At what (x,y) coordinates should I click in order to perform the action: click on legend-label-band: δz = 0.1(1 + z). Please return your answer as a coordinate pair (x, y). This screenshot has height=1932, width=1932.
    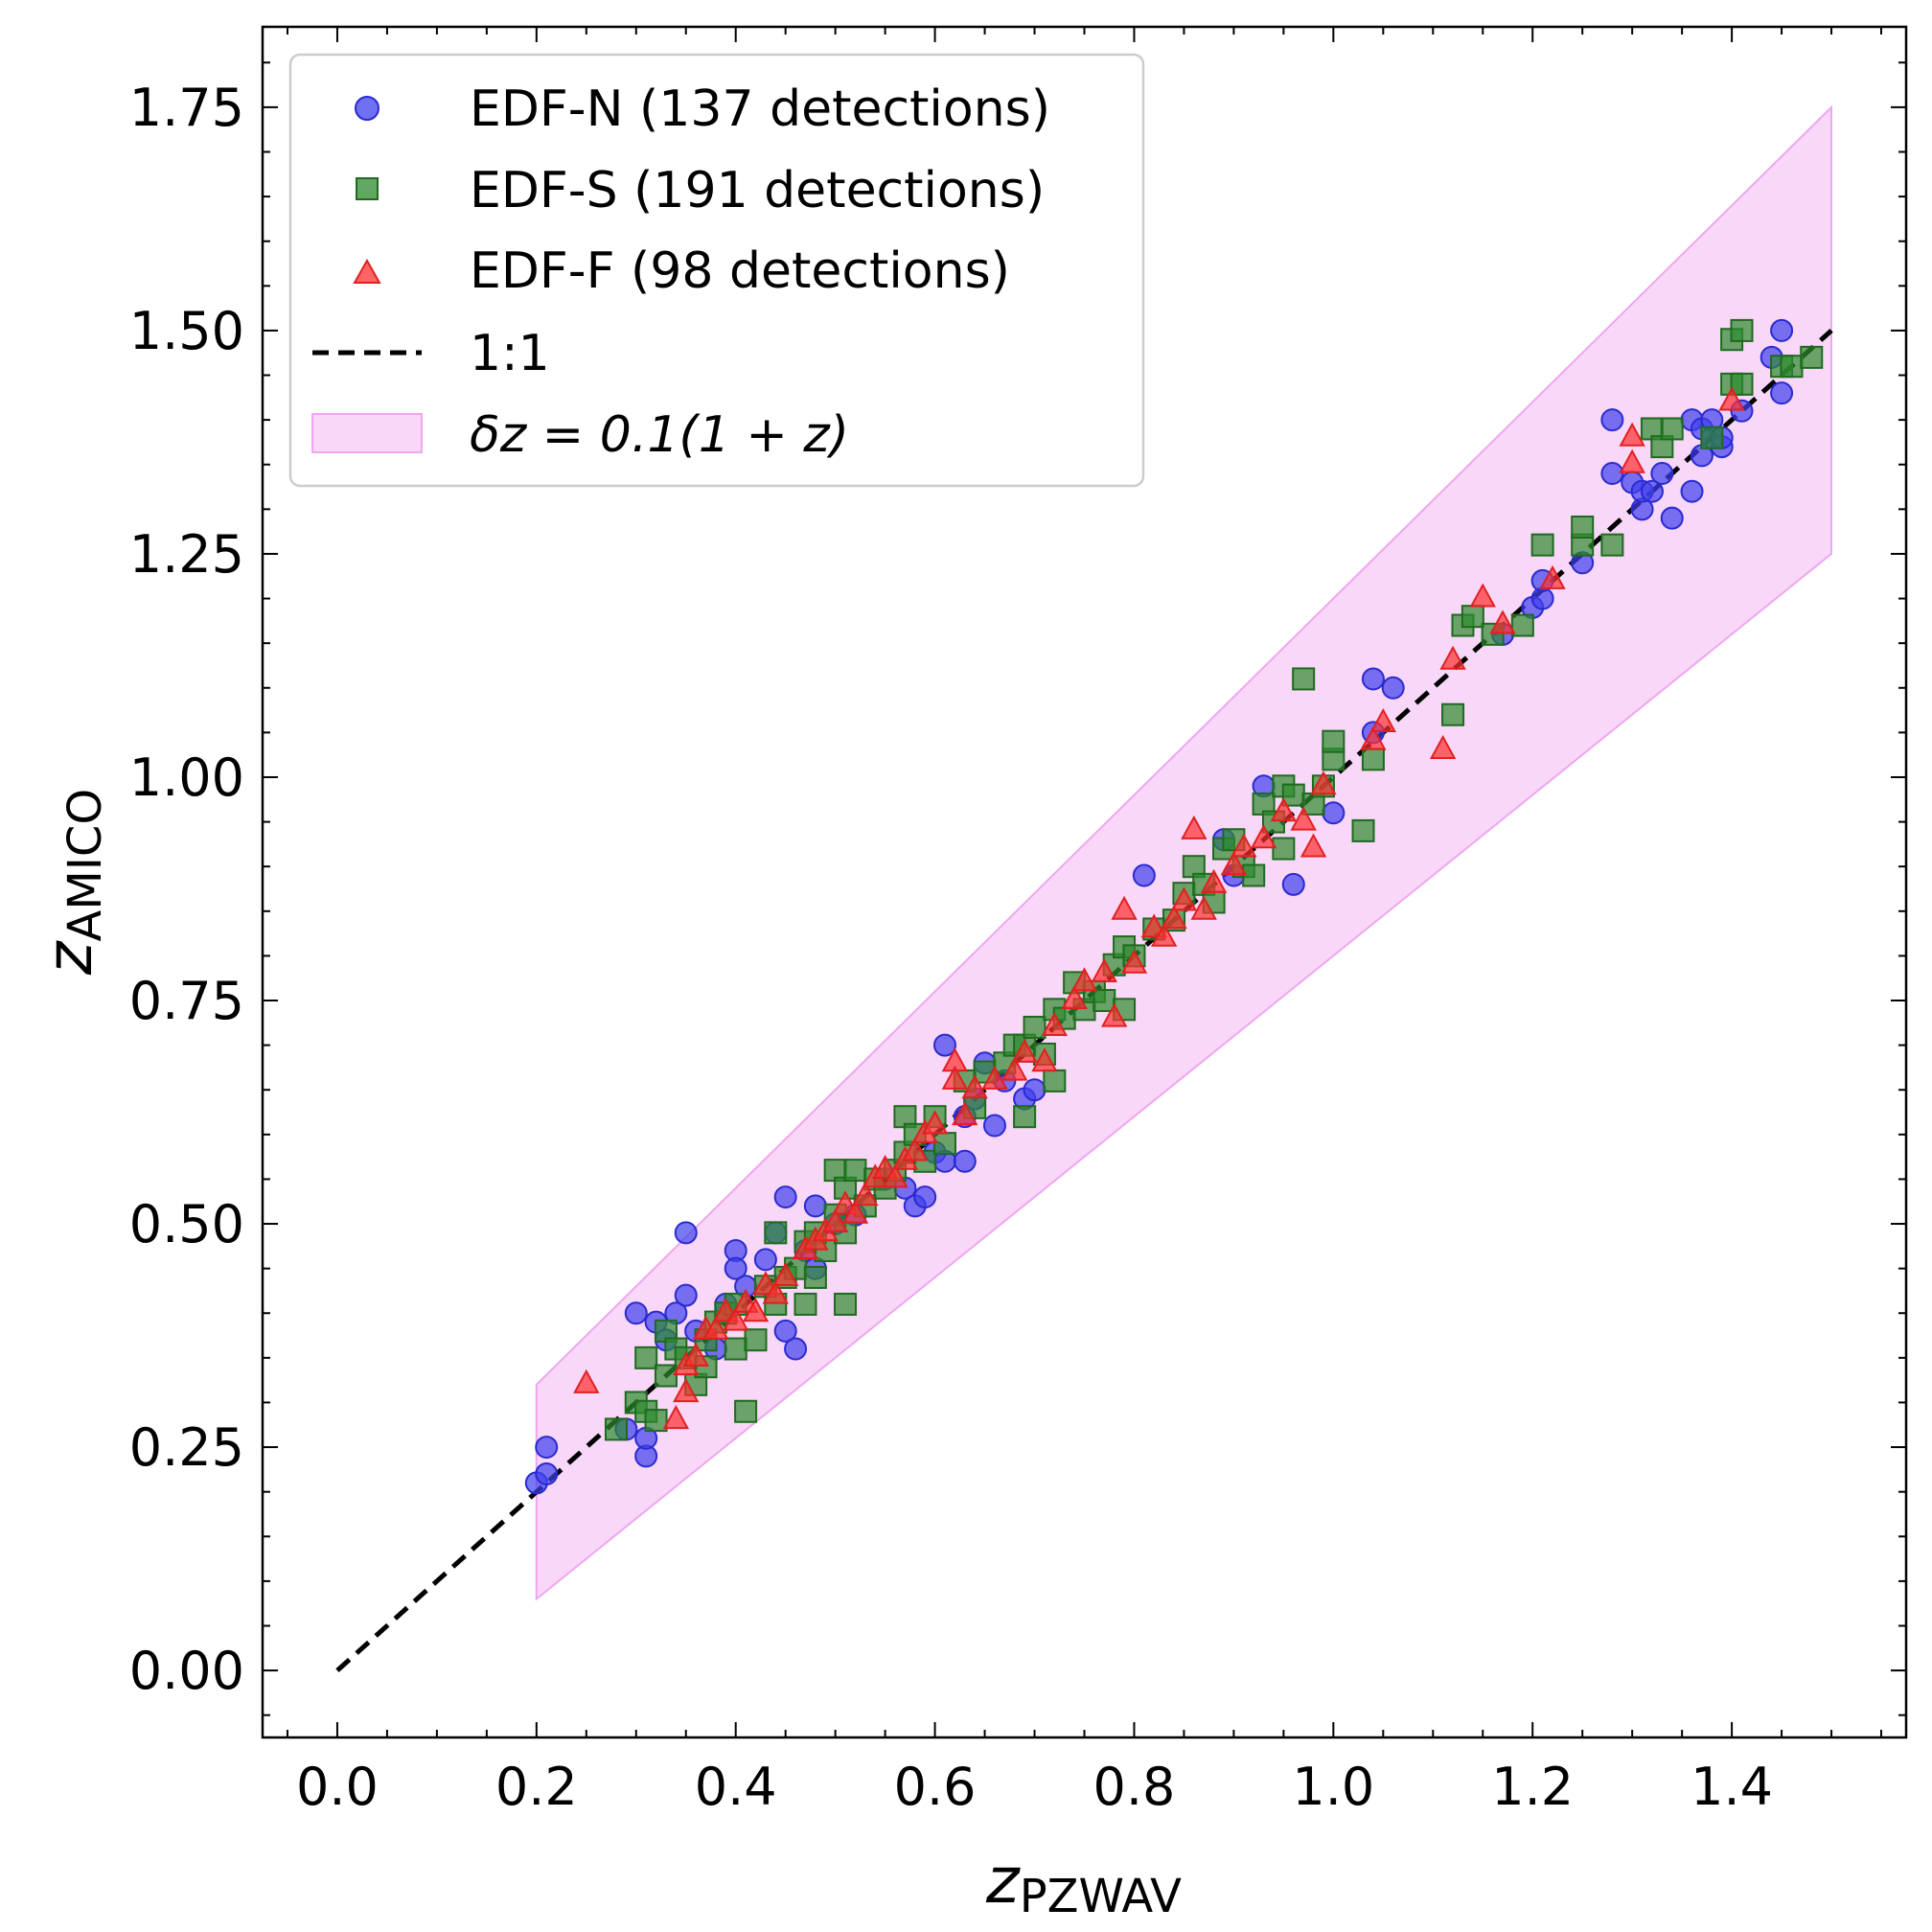
    Looking at the image, I should click on (659, 435).